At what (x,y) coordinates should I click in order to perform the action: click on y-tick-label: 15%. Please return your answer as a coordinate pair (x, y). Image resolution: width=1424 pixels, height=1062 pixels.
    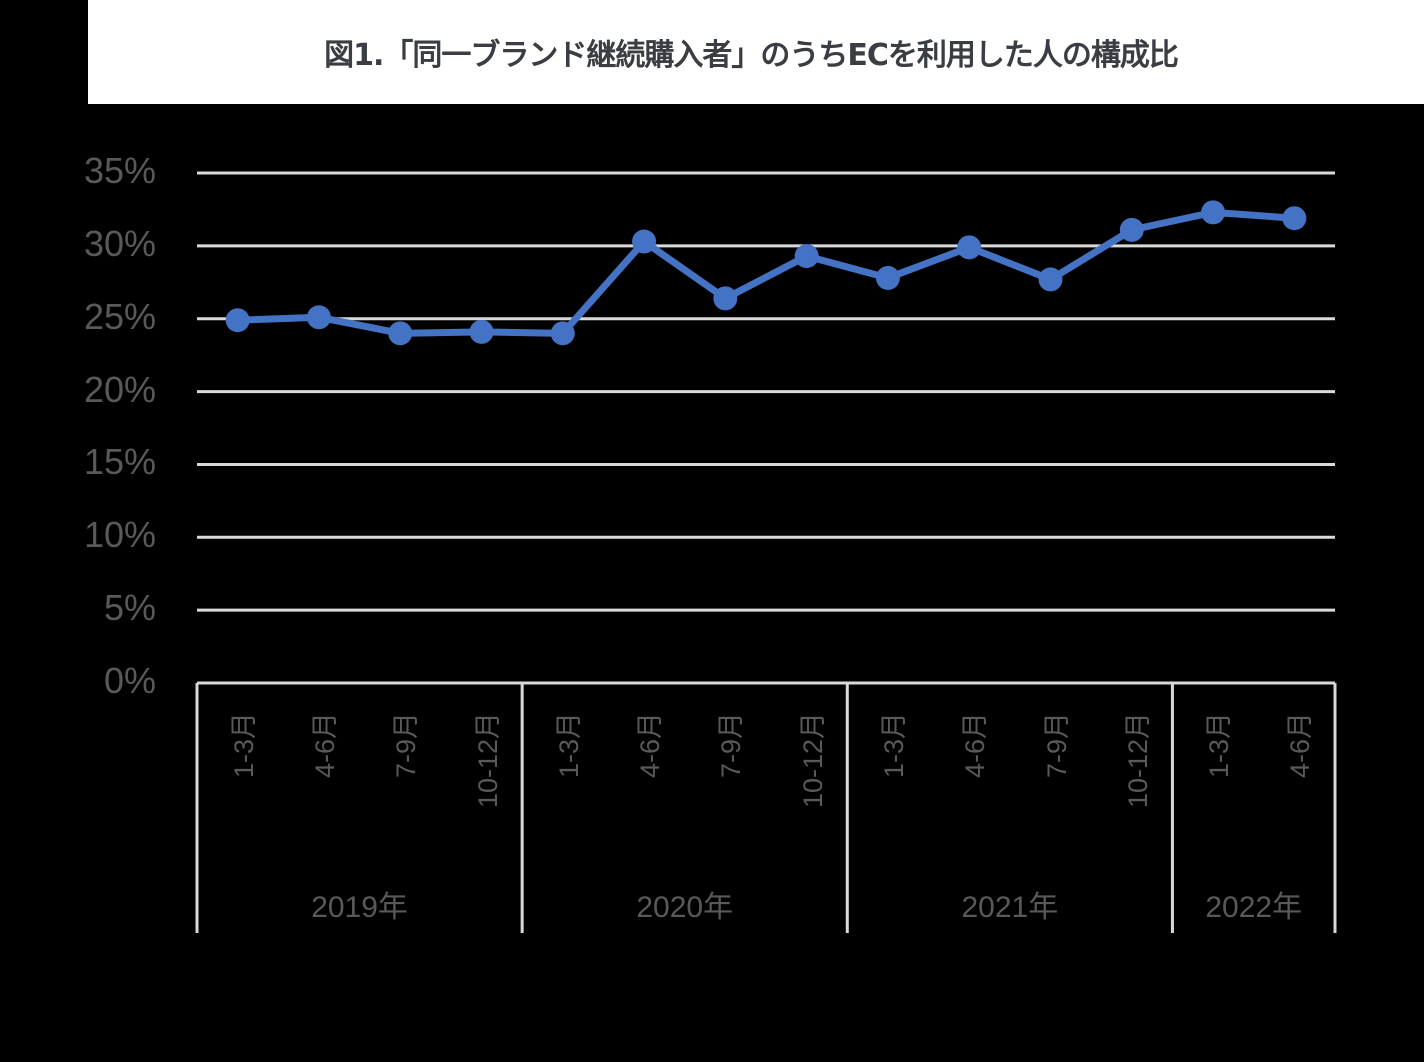
    Looking at the image, I should click on (119, 462).